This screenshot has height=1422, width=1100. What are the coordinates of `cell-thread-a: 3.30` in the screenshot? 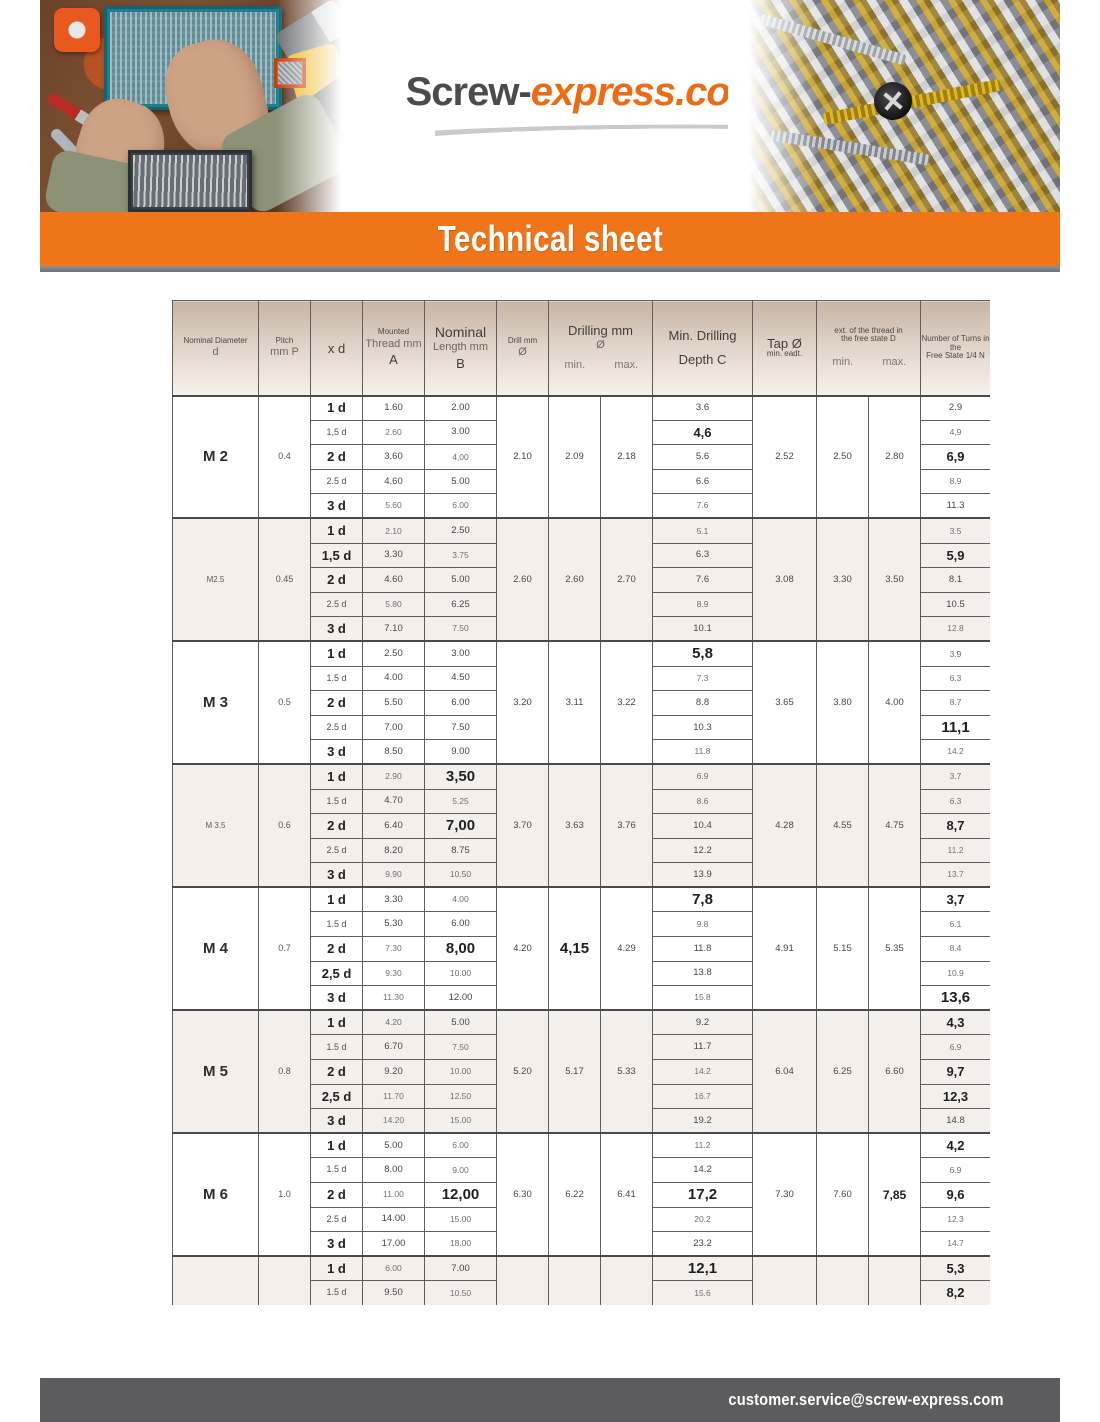 It's located at (393, 555).